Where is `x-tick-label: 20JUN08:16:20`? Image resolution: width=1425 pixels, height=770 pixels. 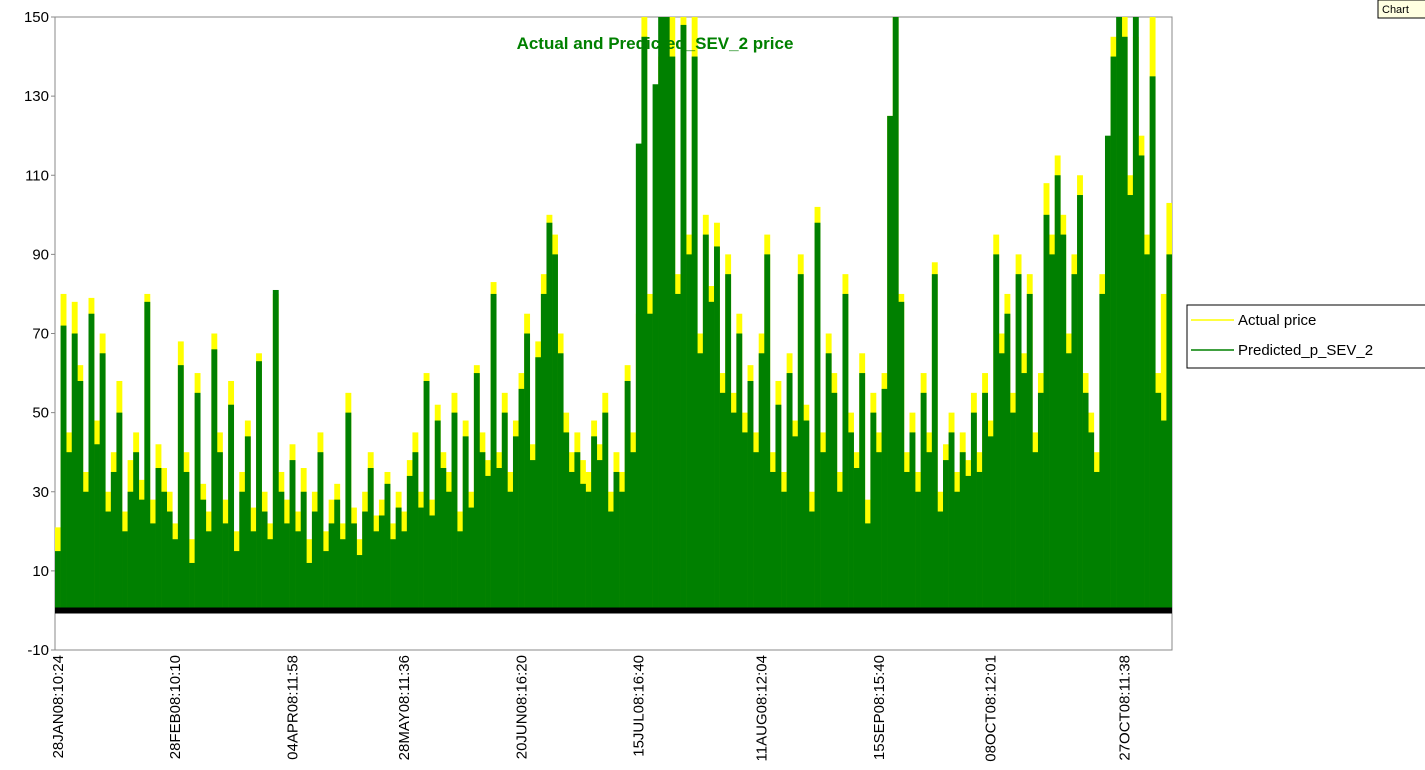 x-tick-label: 20JUN08:16:20 is located at coordinates (521, 707).